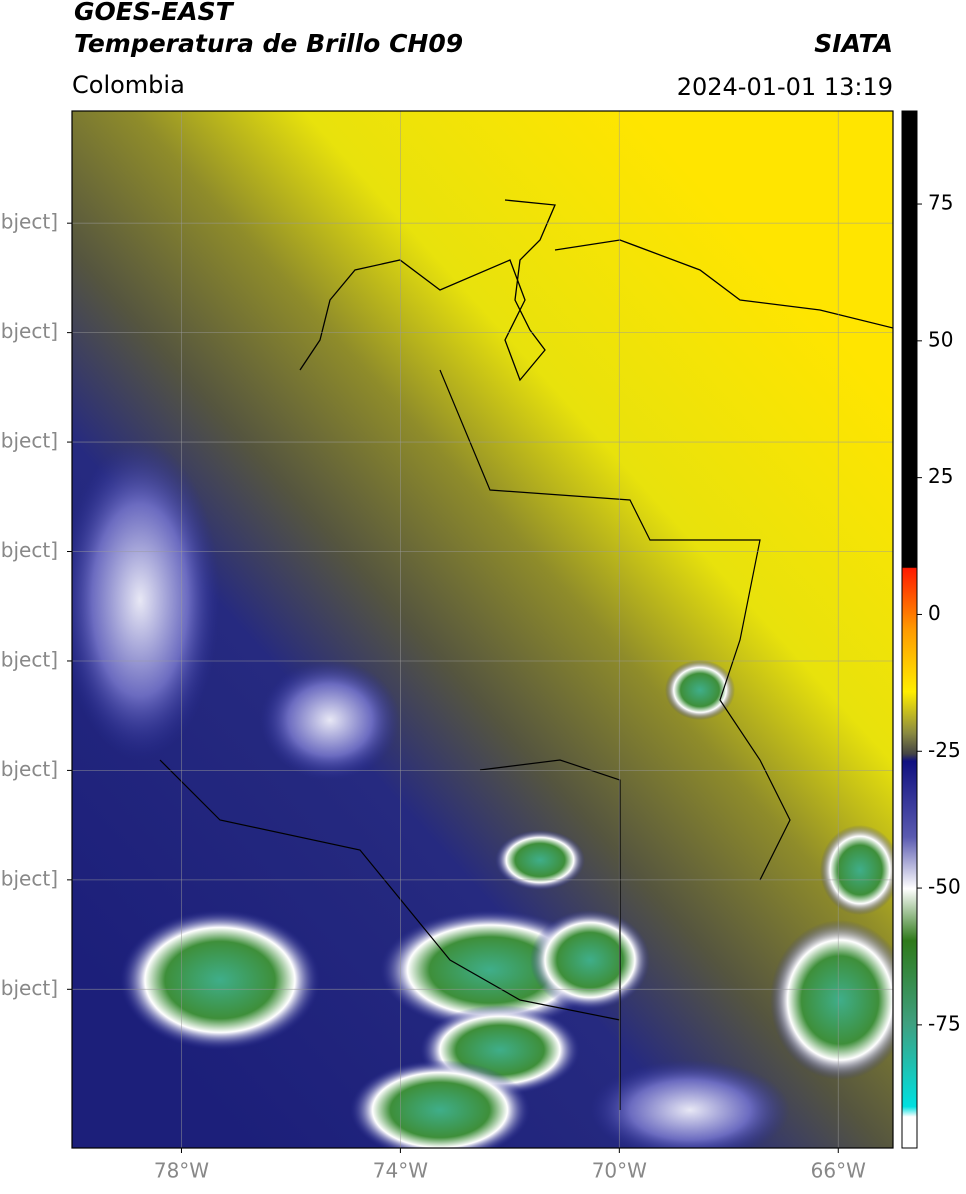 This screenshot has height=1194, width=966. I want to click on colorbar-tick-label: -25, so click(944, 750).